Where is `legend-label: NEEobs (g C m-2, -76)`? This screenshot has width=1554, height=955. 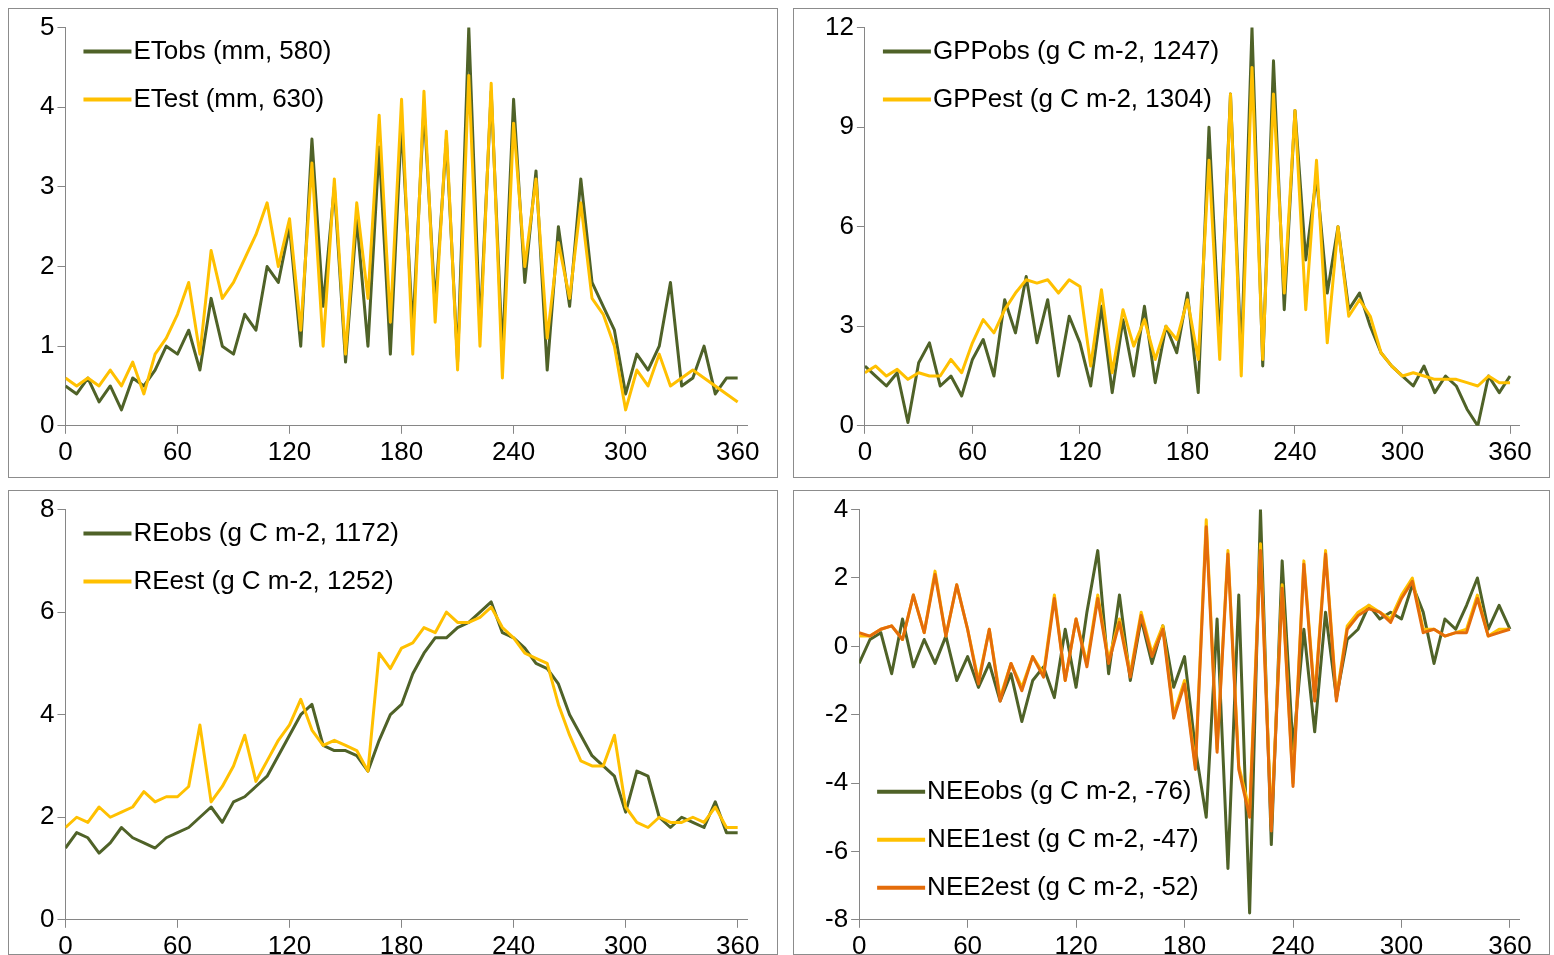
legend-label: NEEobs (g C m-2, -76) is located at coordinates (1059, 789).